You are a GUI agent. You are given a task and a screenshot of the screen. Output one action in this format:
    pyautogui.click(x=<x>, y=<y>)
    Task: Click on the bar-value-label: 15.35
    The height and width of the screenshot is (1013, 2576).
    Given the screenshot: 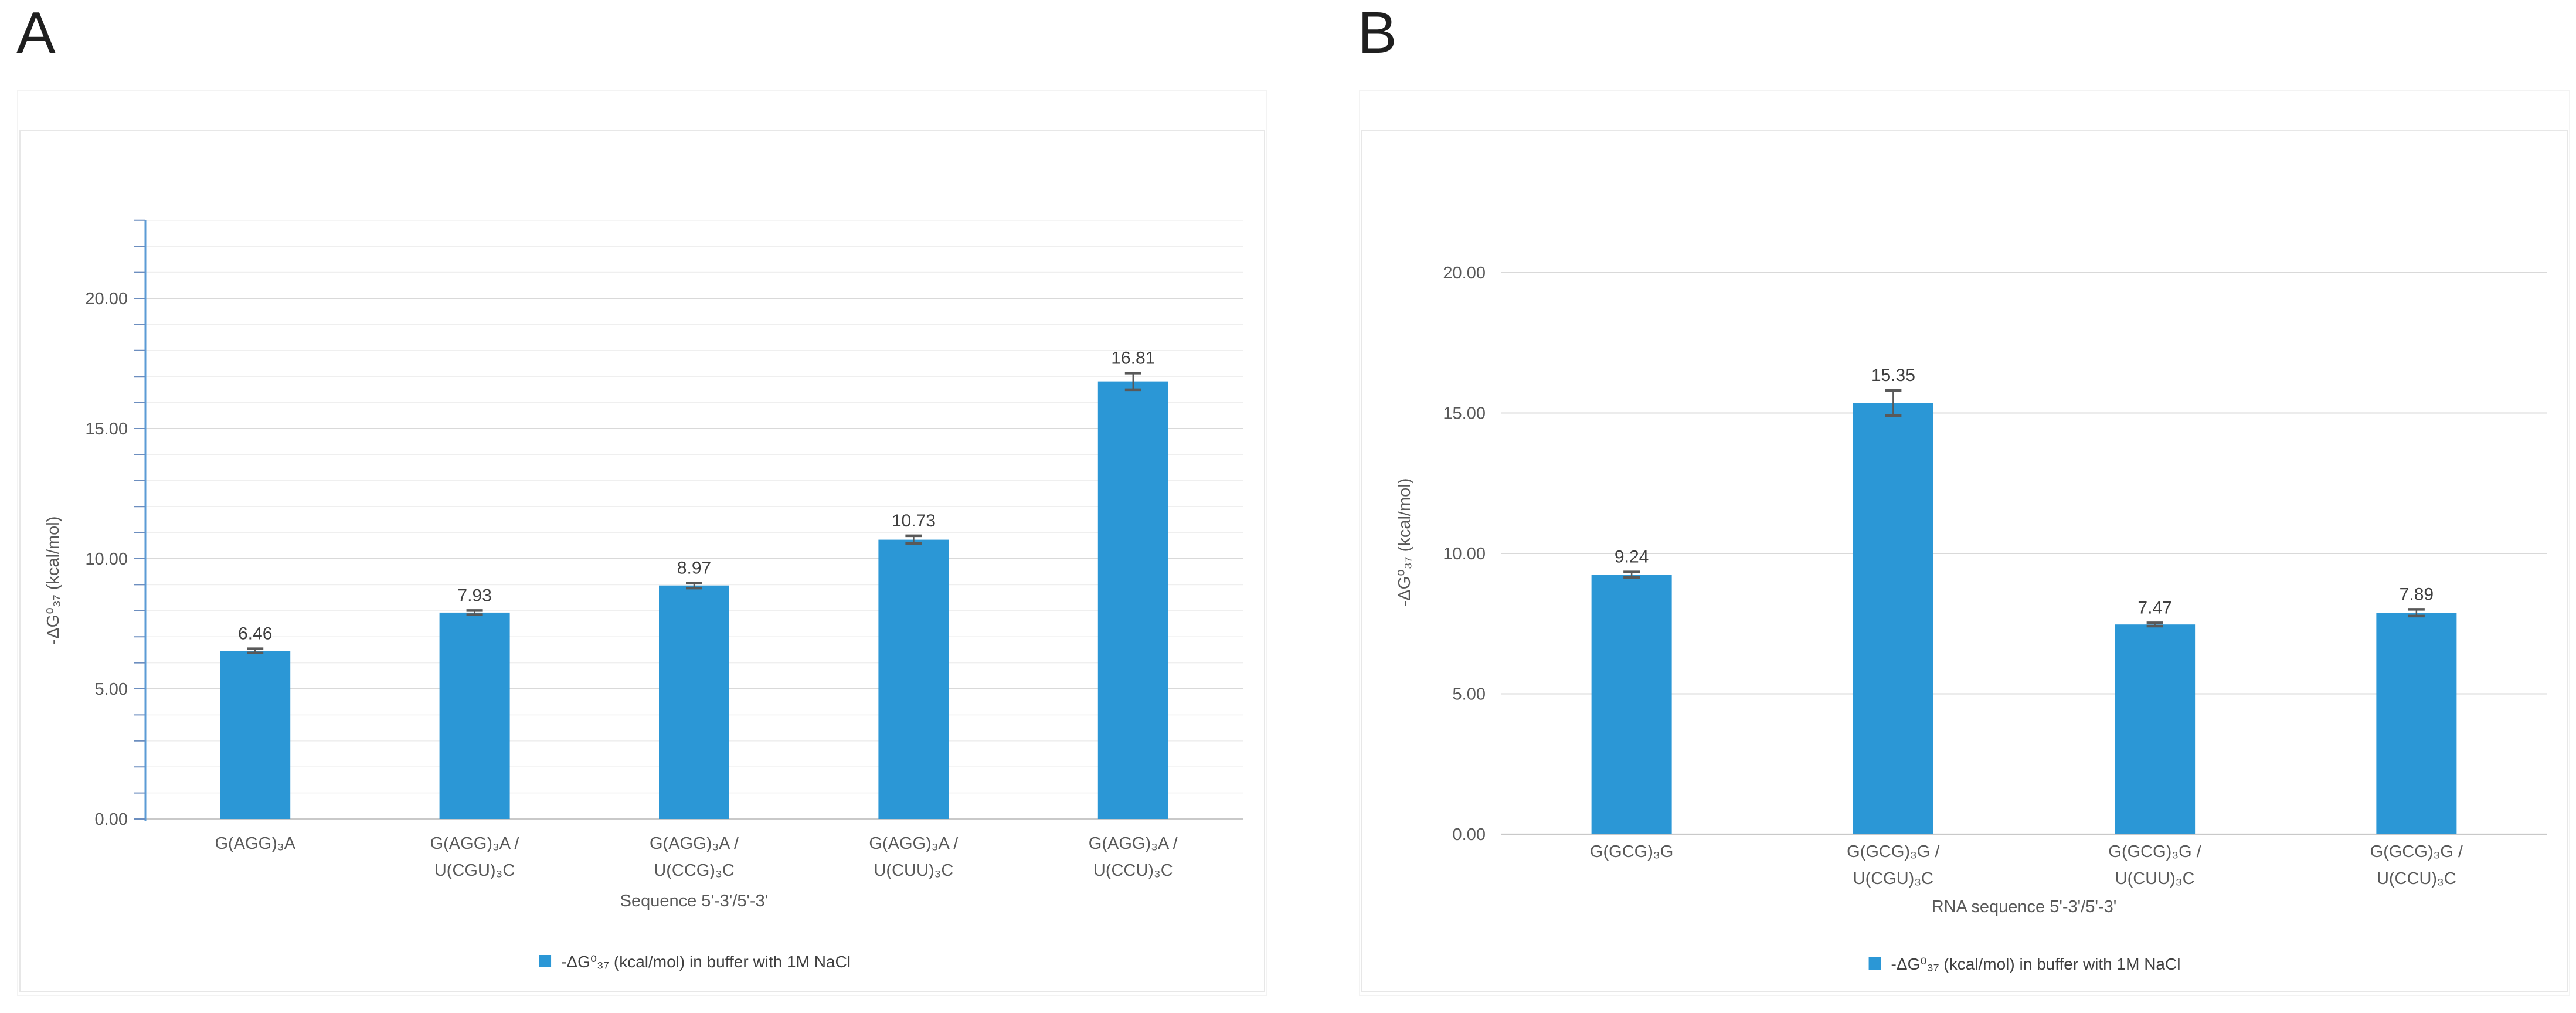 What is the action you would take?
    pyautogui.click(x=1893, y=375)
    